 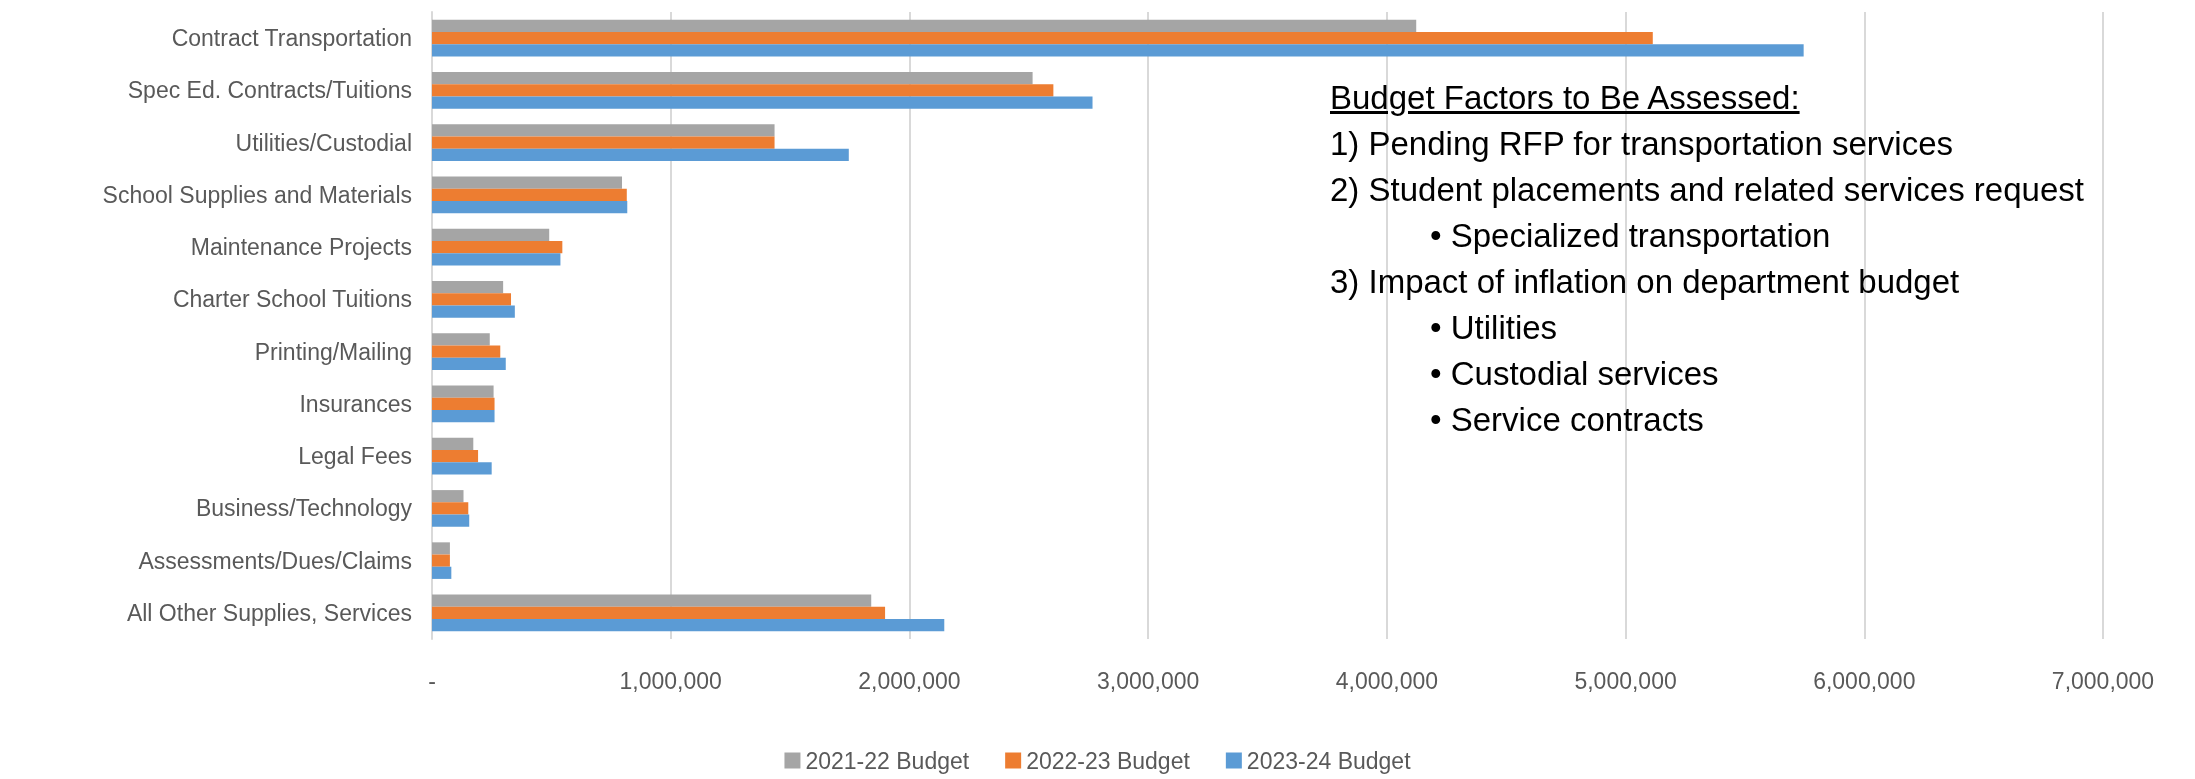 I want to click on annotation: • Custodial services, so click(x=1574, y=374).